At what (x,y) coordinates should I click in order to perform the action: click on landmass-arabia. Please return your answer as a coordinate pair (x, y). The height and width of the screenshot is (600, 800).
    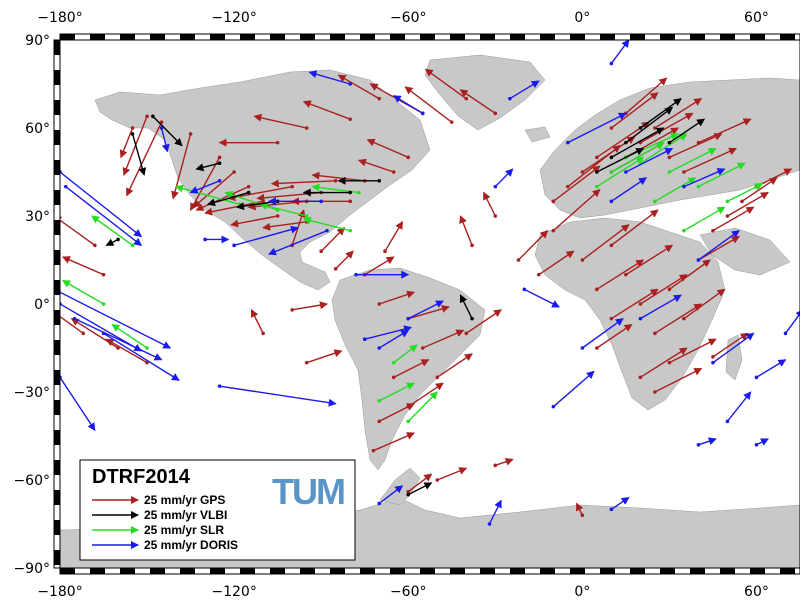
    Looking at the image, I should click on (745, 251).